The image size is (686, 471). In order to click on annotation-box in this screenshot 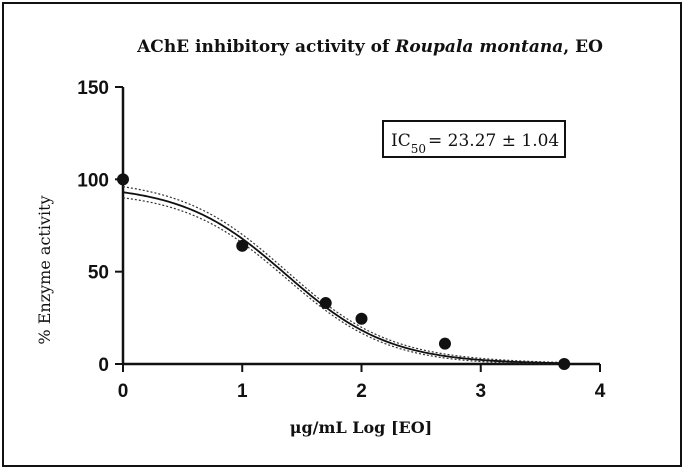, I will do `click(474, 139)`.